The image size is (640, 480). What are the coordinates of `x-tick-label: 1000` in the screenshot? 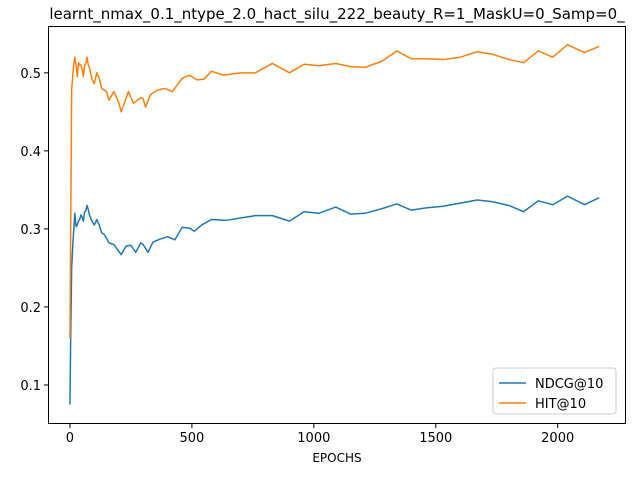 It's located at (313, 438).